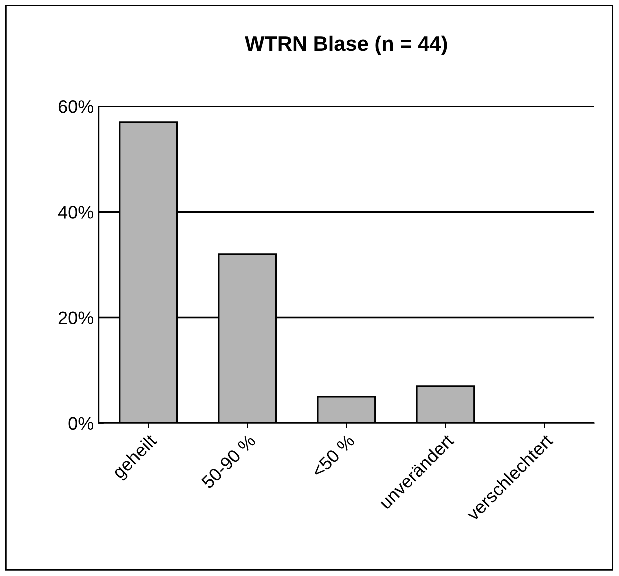 The width and height of the screenshot is (619, 576). I want to click on y-tick-label: 40%, so click(76, 212).